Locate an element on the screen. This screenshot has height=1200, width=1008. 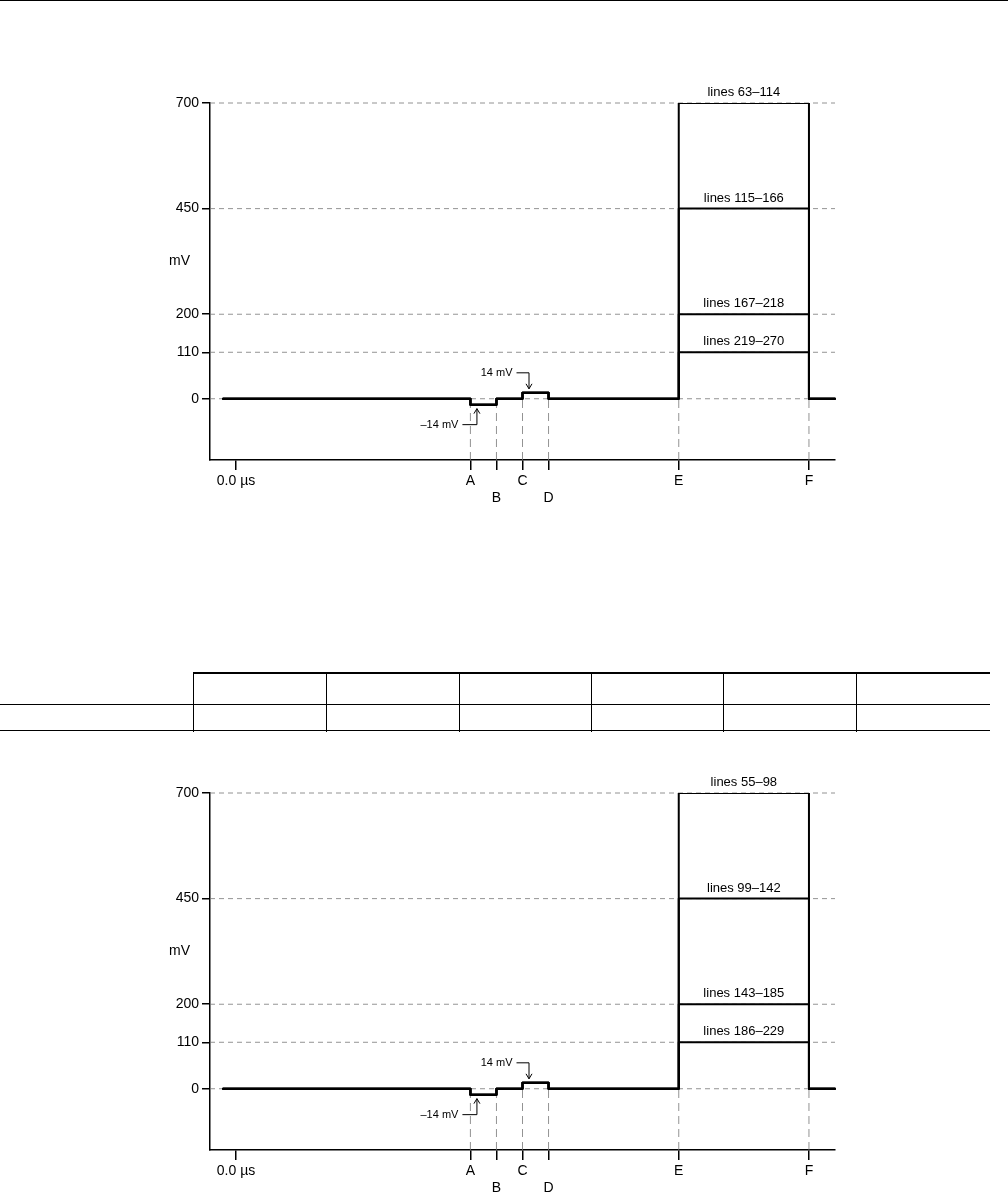
series-label: lines 115–166 is located at coordinates (743, 197).